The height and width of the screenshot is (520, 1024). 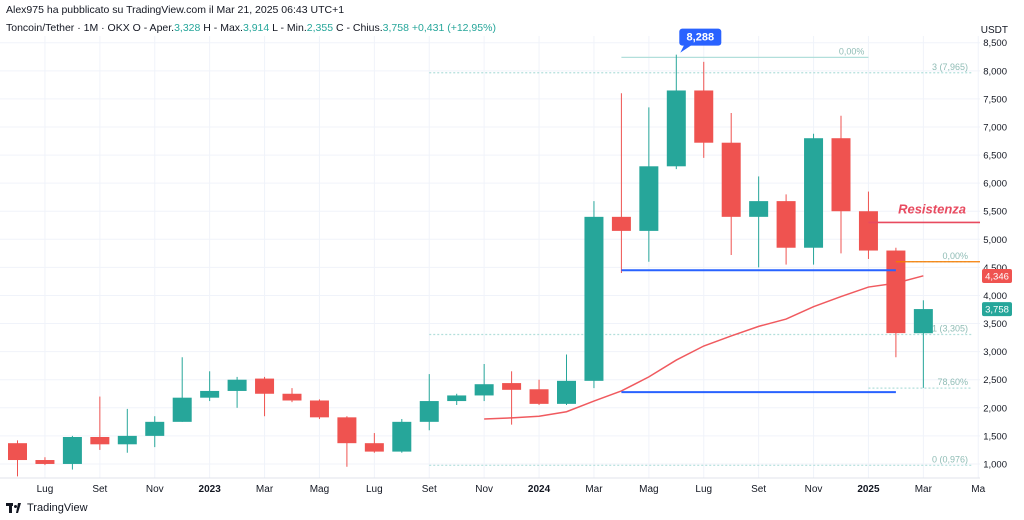 What do you see at coordinates (320, 28) in the screenshot?
I see `low-value: 2,355` at bounding box center [320, 28].